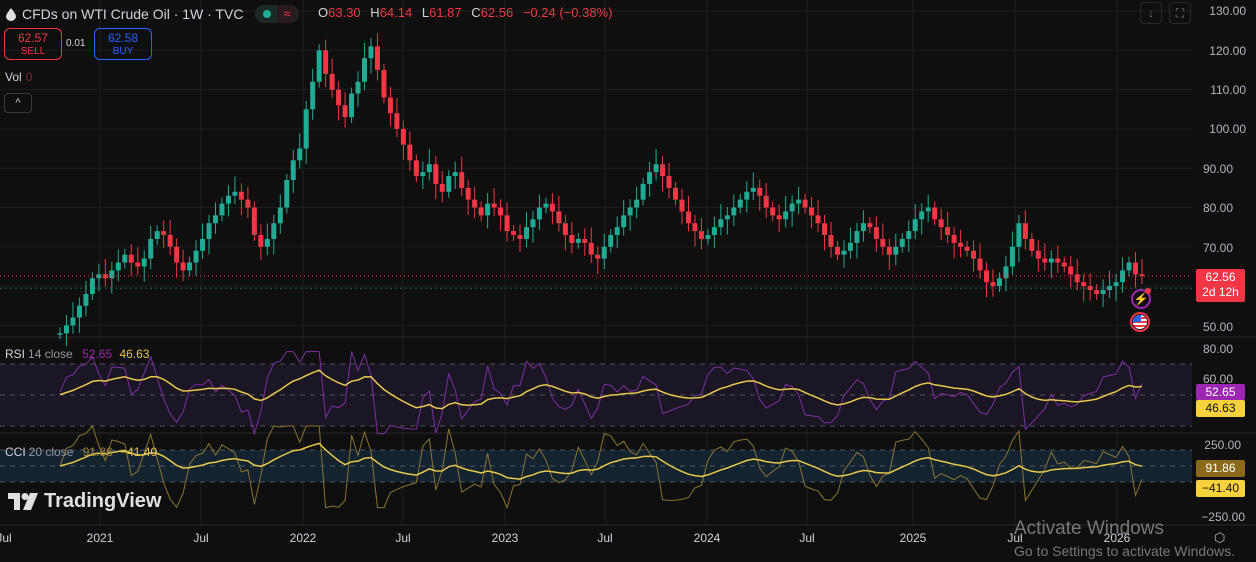 Image resolution: width=1256 pixels, height=562 pixels. What do you see at coordinates (1220, 277) in the screenshot?
I see `current-price: 62.56` at bounding box center [1220, 277].